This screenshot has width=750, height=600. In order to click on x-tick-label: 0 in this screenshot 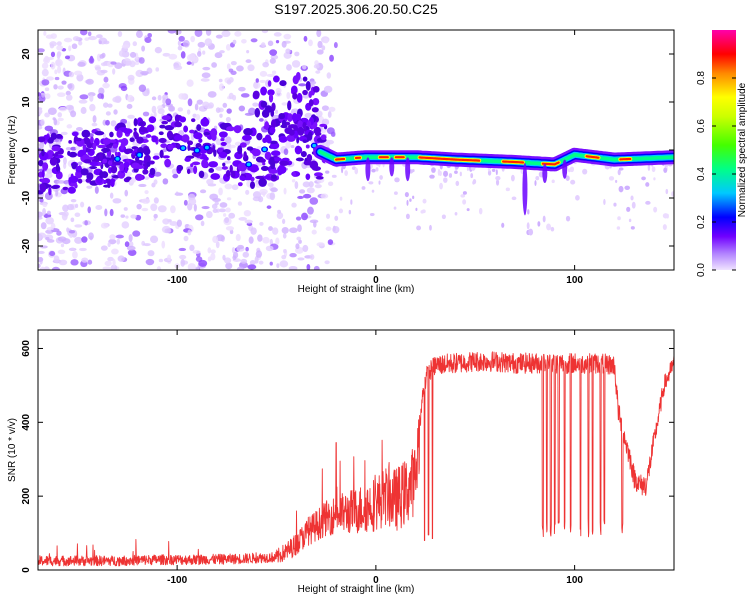, I will do `click(376, 280)`.